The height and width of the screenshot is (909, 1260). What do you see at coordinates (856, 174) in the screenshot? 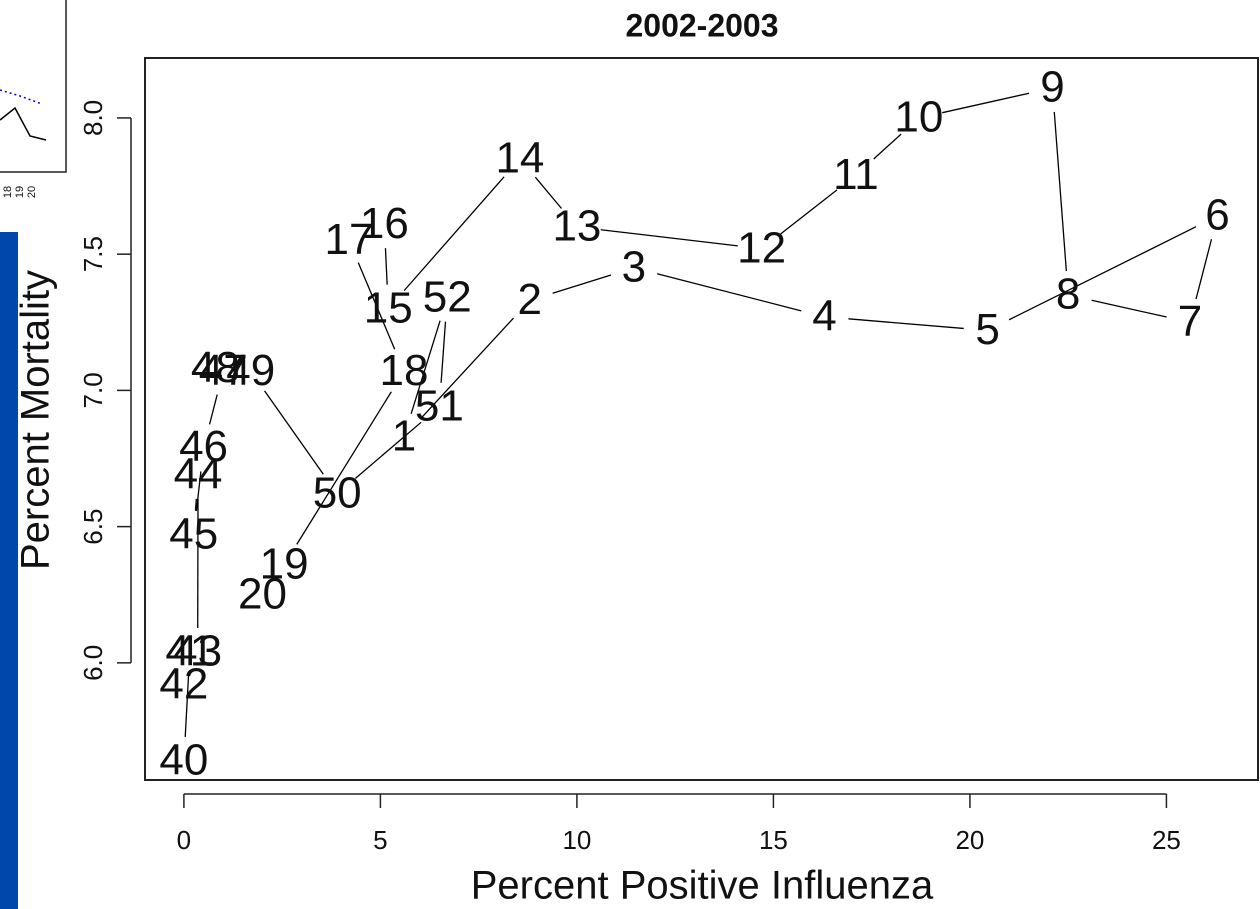
I see `point-label: 11` at bounding box center [856, 174].